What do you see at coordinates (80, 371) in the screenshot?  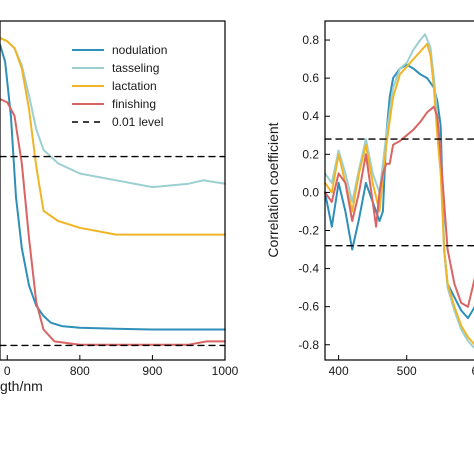 I see `left-x-tick-label: 800` at bounding box center [80, 371].